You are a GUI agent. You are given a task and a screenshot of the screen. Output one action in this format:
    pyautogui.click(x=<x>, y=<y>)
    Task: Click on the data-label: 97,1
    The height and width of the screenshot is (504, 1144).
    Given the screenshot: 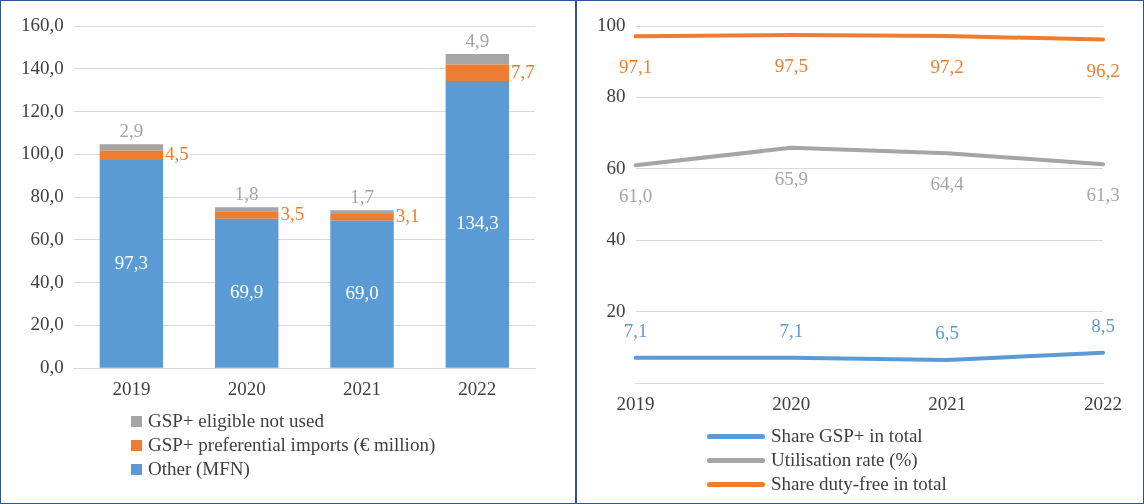 What is the action you would take?
    pyautogui.click(x=635, y=67)
    